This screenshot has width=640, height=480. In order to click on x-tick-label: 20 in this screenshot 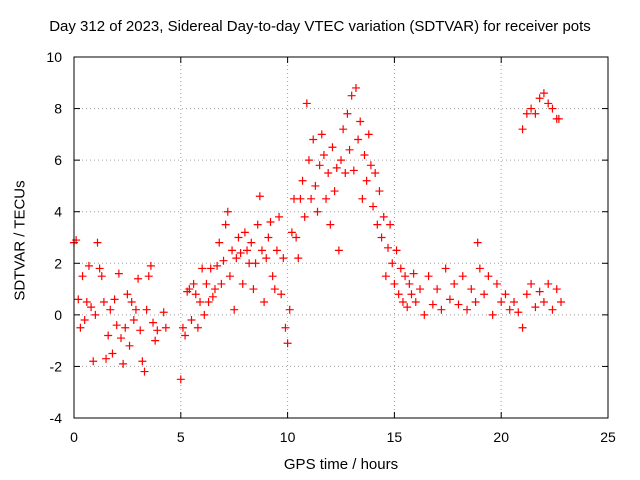, I will do `click(501, 437)`.